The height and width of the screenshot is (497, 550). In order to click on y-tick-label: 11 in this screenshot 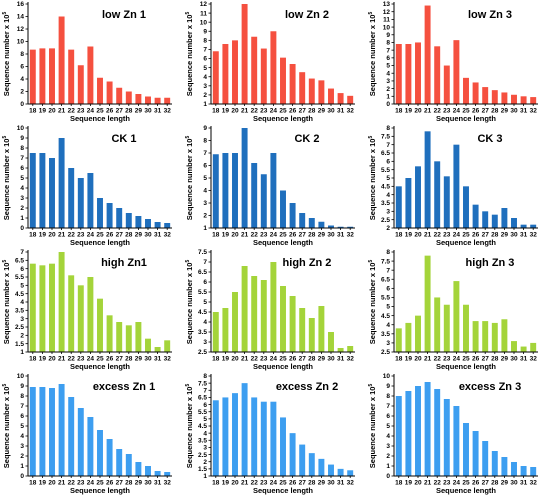, I will do `click(386, 20)`.